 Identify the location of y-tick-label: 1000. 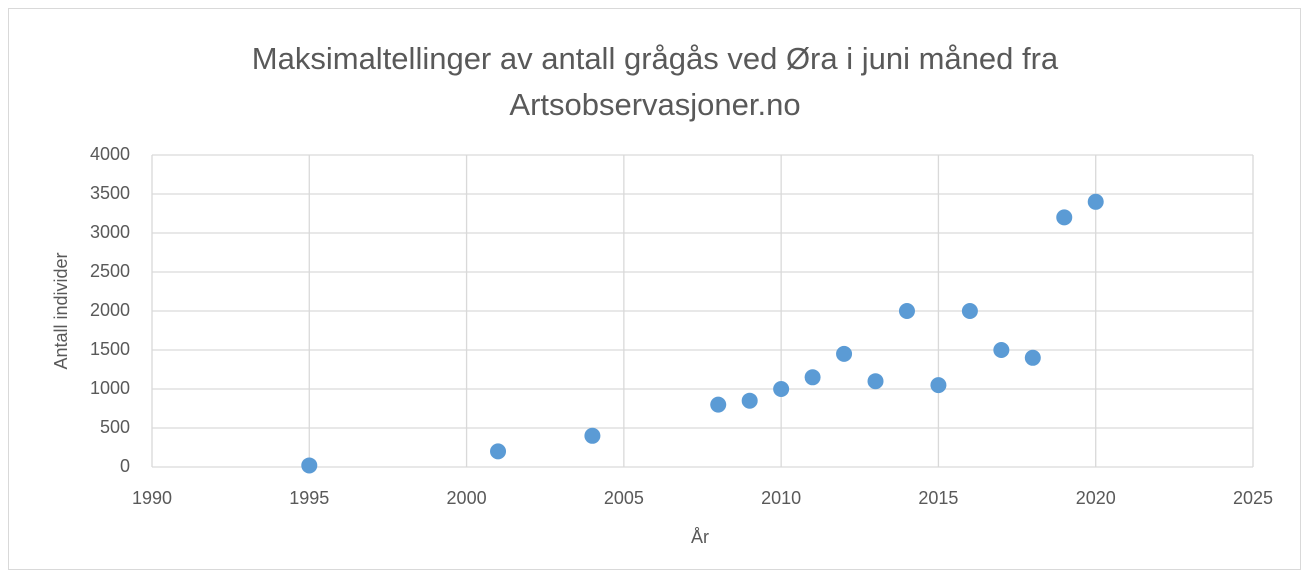
(110, 388).